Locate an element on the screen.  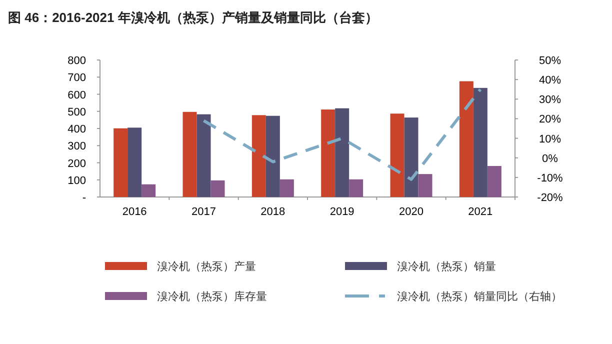
y2-tick-label: 20% is located at coordinates (550, 120).